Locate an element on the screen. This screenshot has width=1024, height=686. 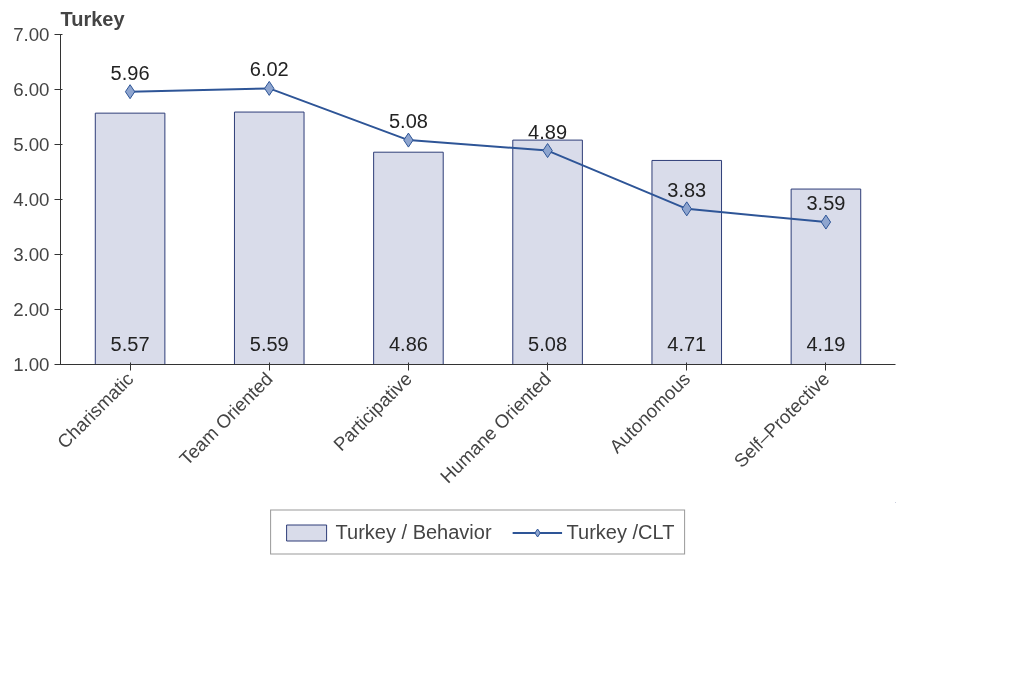
data-label: 6.02 is located at coordinates (269, 69).